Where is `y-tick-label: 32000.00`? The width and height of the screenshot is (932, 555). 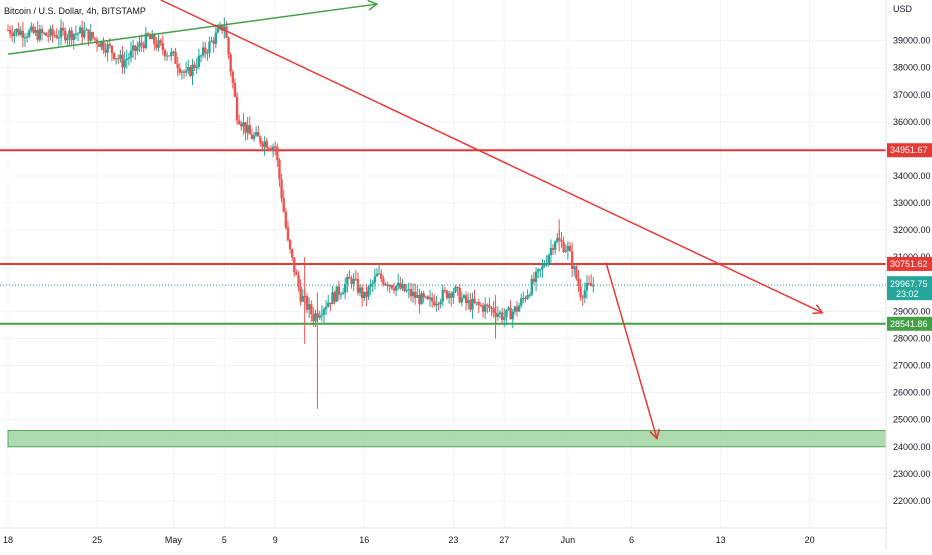 y-tick-label: 32000.00 is located at coordinates (912, 230).